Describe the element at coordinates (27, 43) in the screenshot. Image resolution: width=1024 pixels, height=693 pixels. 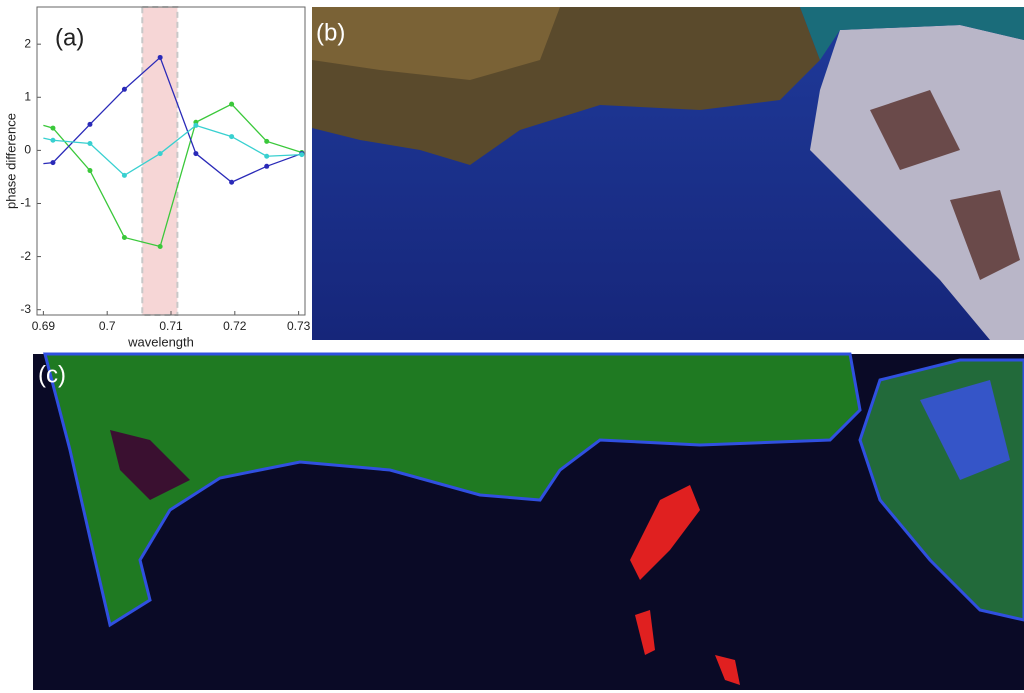
I see `y-tick-label: 2` at that location.